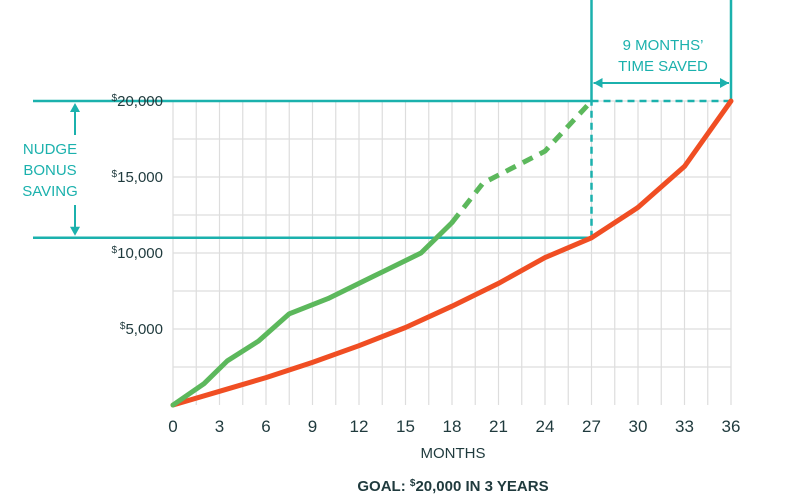  What do you see at coordinates (598, 83) in the screenshot?
I see `time-saved-arrowhead-left` at bounding box center [598, 83].